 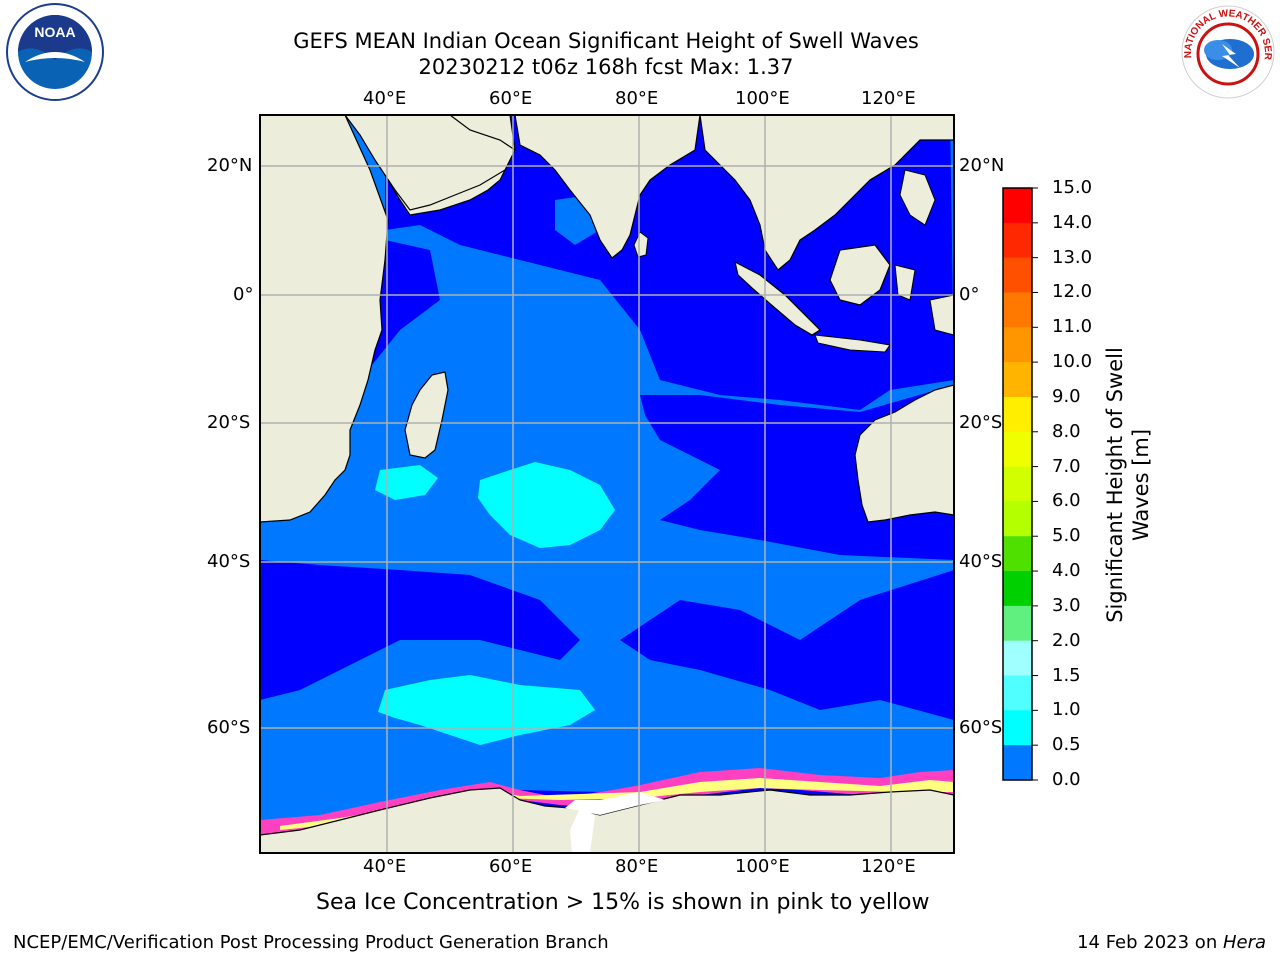 I want to click on colorbar-label: 10.0, so click(x=1072, y=362).